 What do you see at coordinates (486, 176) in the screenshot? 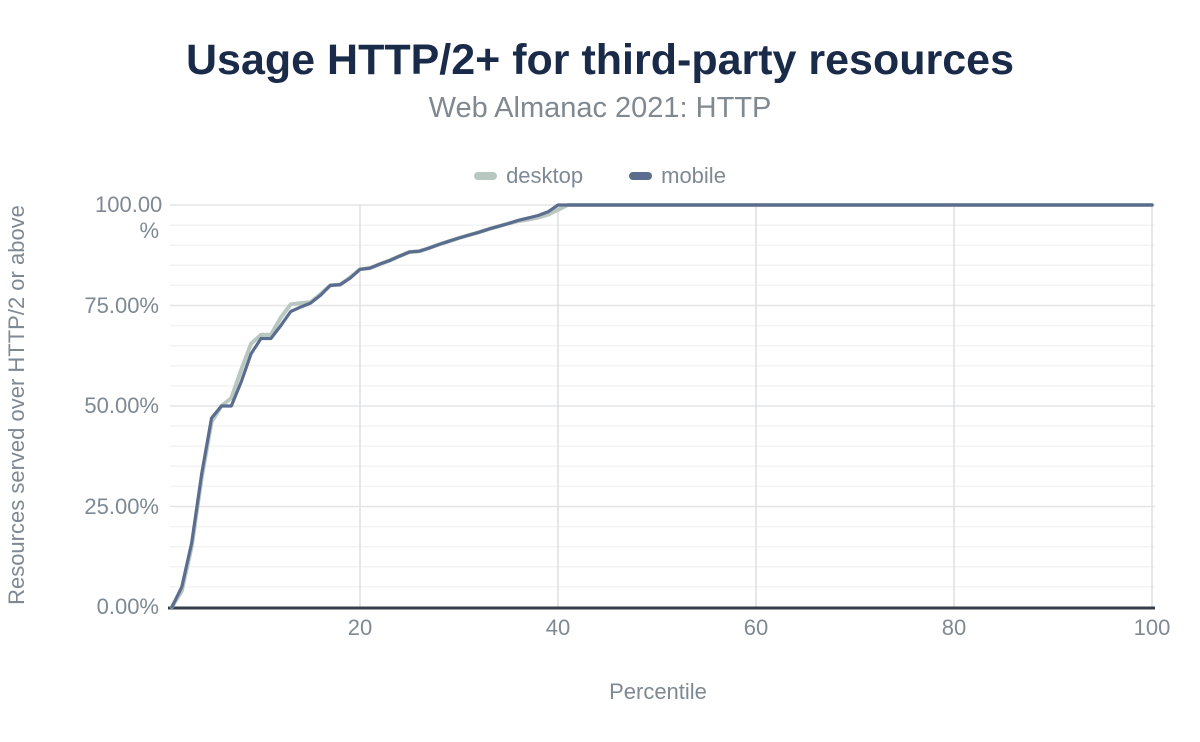
I see `desktop-series-swatch` at bounding box center [486, 176].